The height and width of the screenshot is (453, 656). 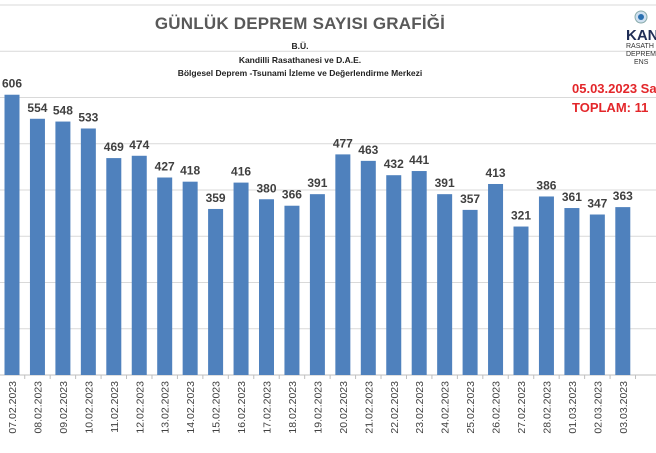 I want to click on x-tick-label: 14.02.2023, so click(x=191, y=407).